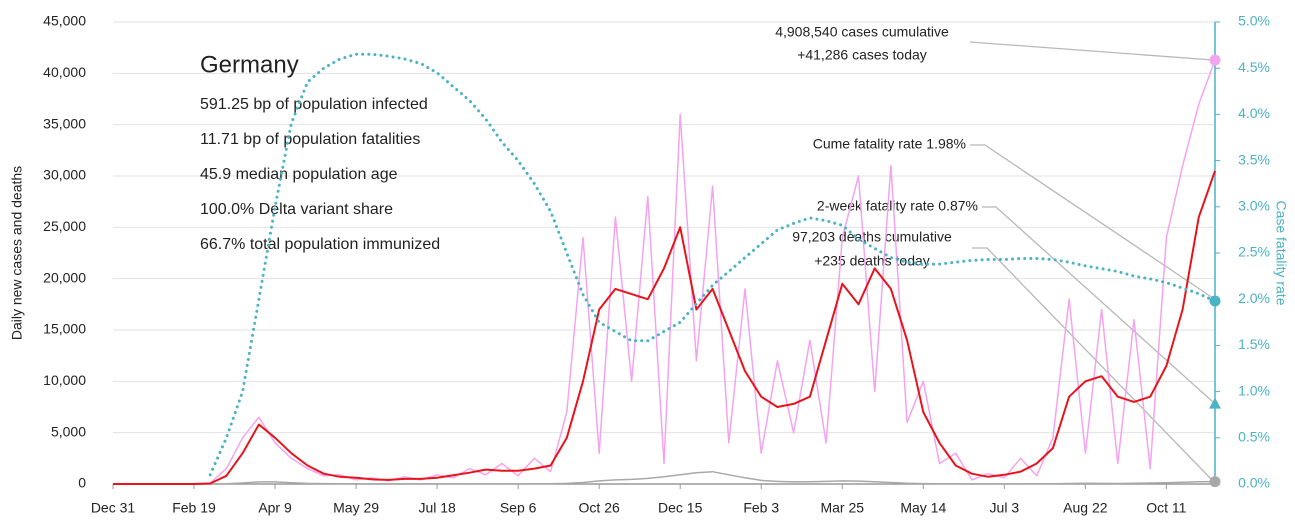 The height and width of the screenshot is (522, 1295). Describe the element at coordinates (64, 226) in the screenshot. I see `y-tick-label: 25,000` at that location.